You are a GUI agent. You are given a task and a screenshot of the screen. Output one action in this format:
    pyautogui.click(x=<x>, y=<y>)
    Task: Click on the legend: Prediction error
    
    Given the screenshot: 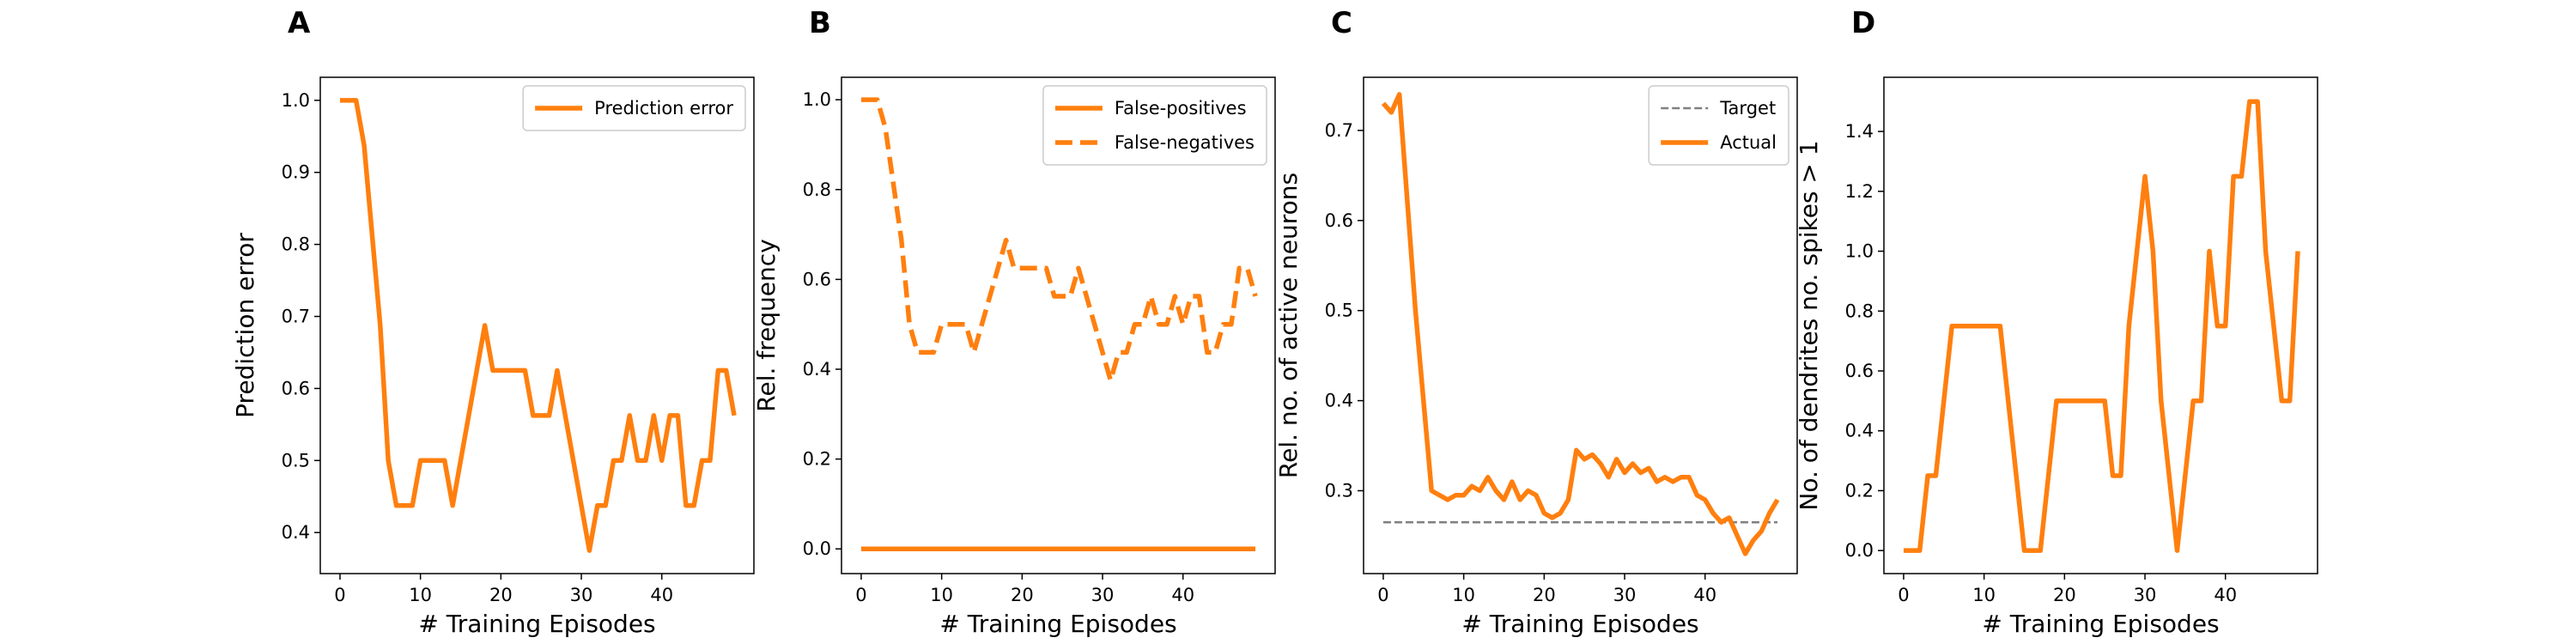 What is the action you would take?
    pyautogui.click(x=634, y=108)
    